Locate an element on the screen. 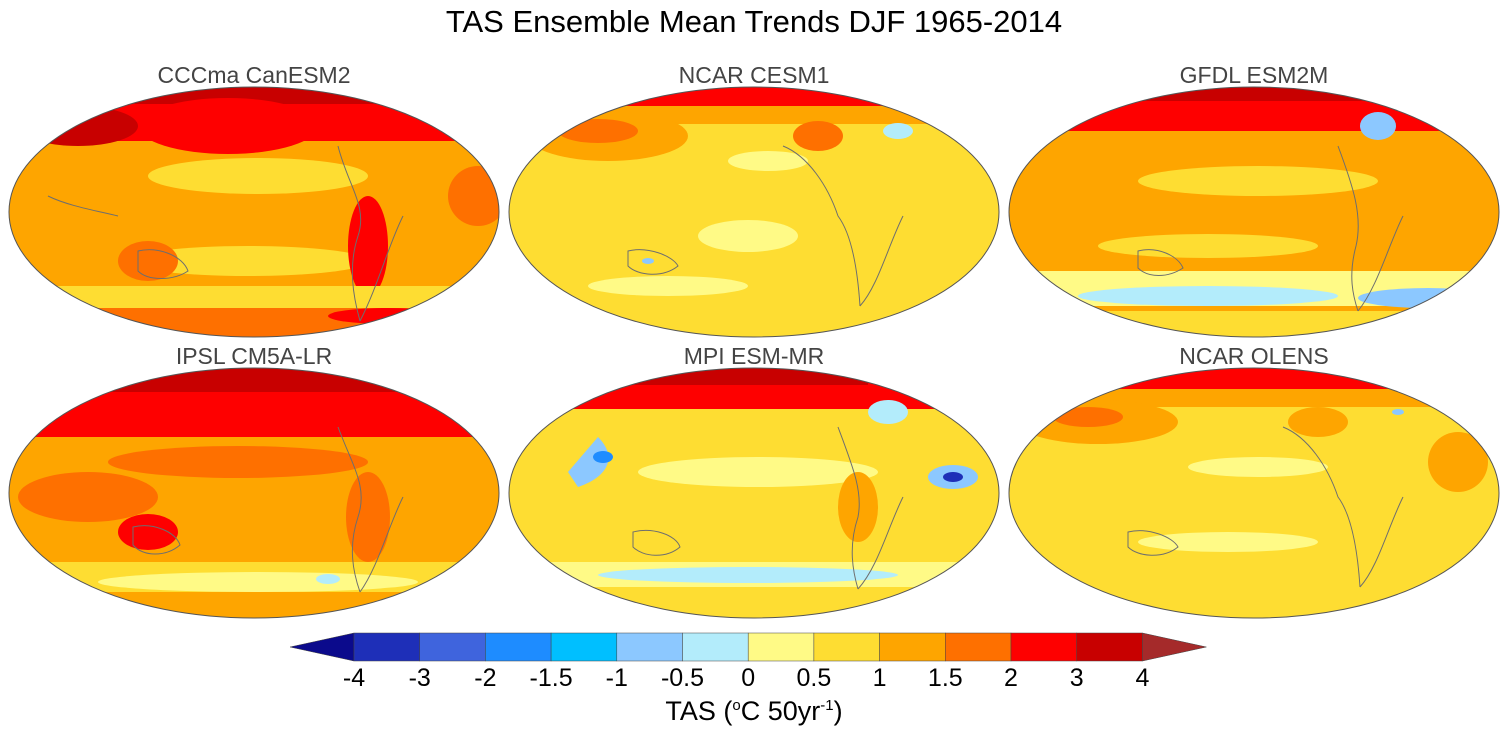 This screenshot has width=1508, height=741. panel-title: GFDL ESM2M is located at coordinates (1254, 75).